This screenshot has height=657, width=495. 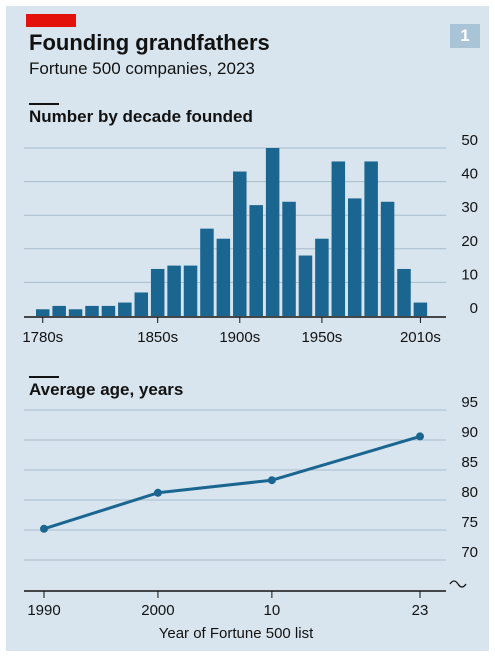 What do you see at coordinates (149, 42) in the screenshot?
I see `chart-title: Founding grandfathers` at bounding box center [149, 42].